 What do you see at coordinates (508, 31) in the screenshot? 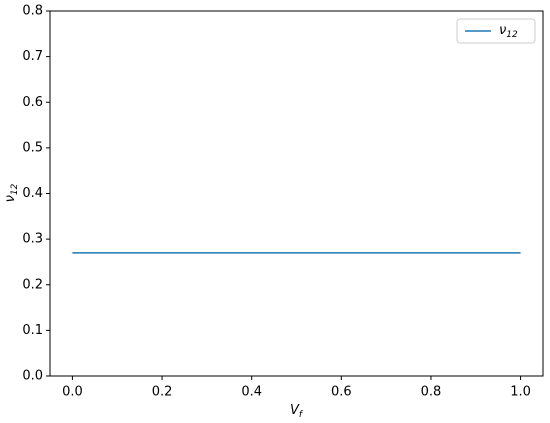
I see `legend-label: ν12` at bounding box center [508, 31].